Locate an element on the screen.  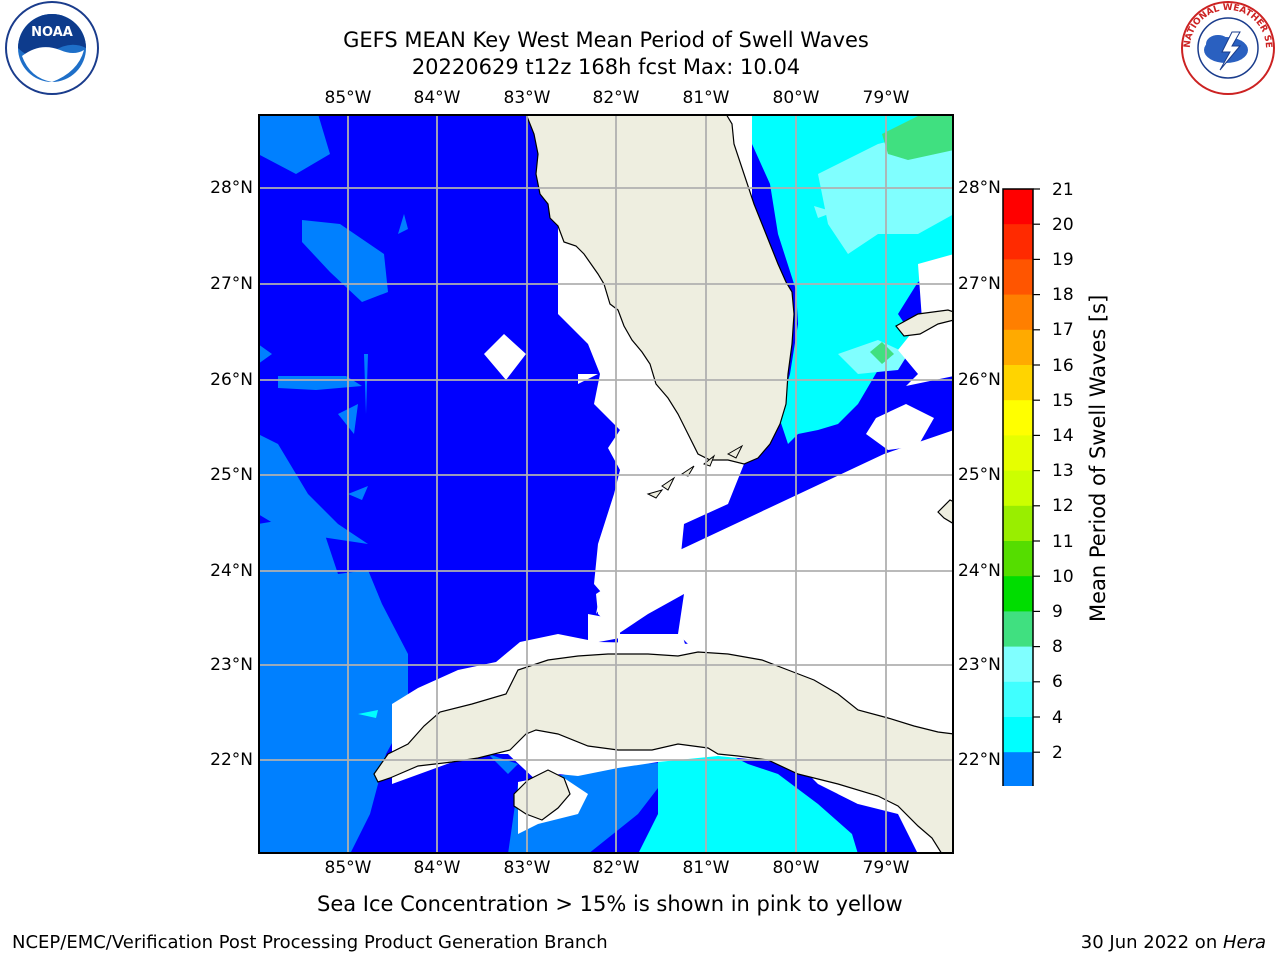
lat-label-left: 26°N is located at coordinates (231, 380).